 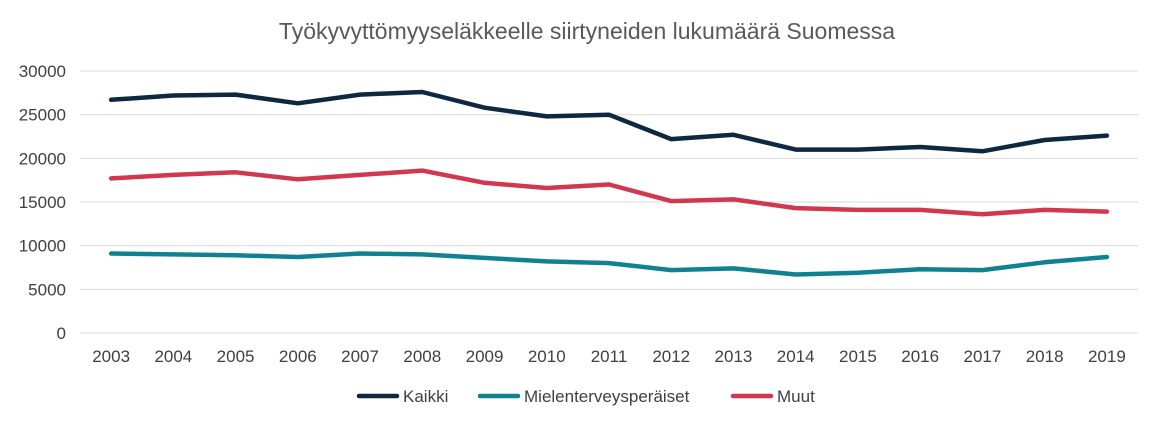 What do you see at coordinates (173, 356) in the screenshot?
I see `x-tick-label: 2004` at bounding box center [173, 356].